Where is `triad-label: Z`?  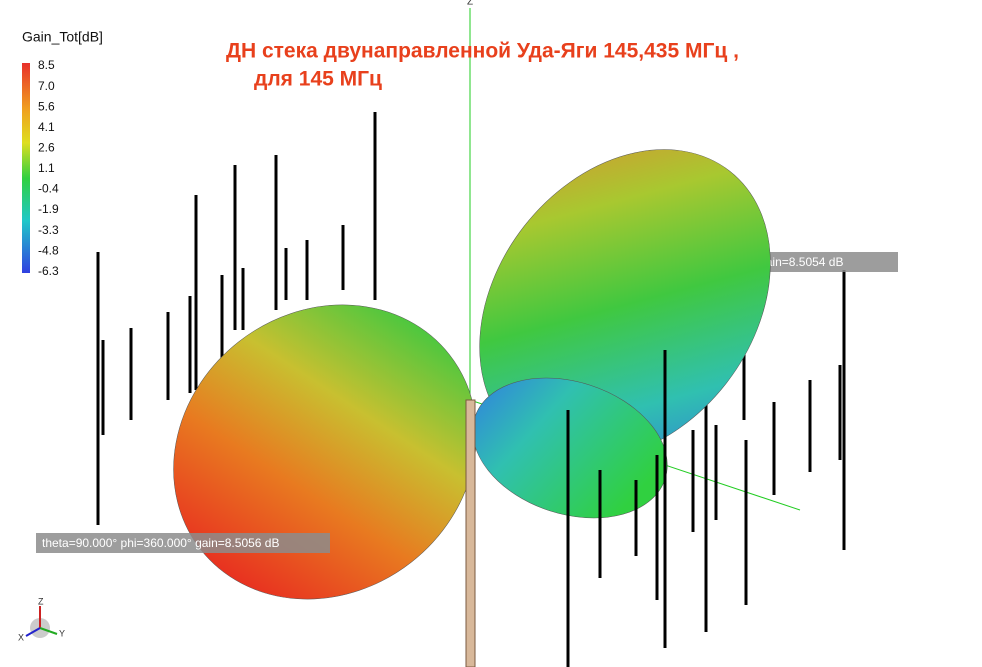 triad-label: Z is located at coordinates (41, 601).